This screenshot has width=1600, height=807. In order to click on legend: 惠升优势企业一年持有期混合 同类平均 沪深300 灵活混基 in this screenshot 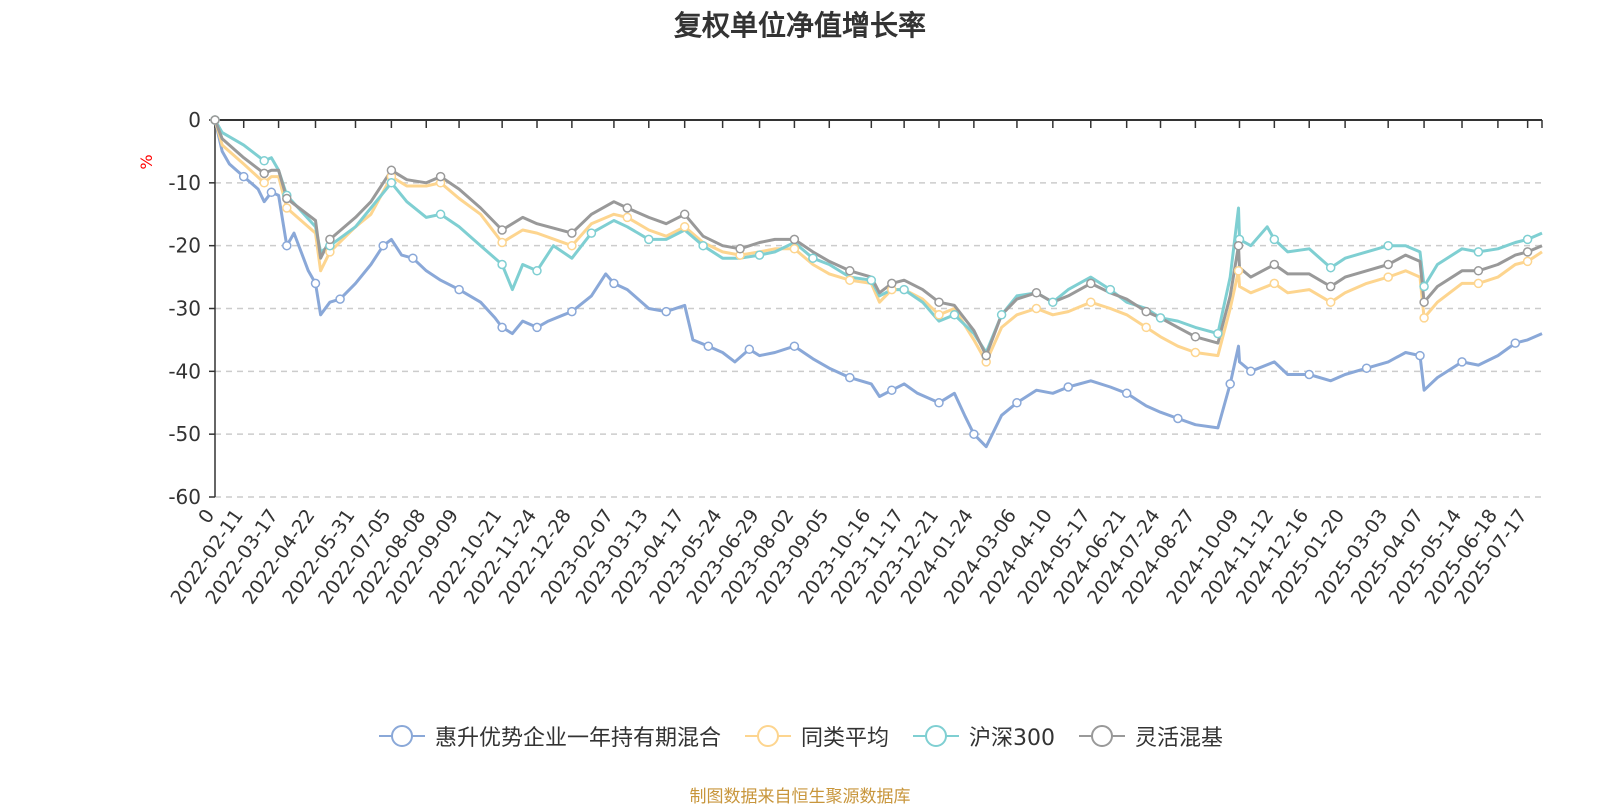, I will do `click(800, 736)`.